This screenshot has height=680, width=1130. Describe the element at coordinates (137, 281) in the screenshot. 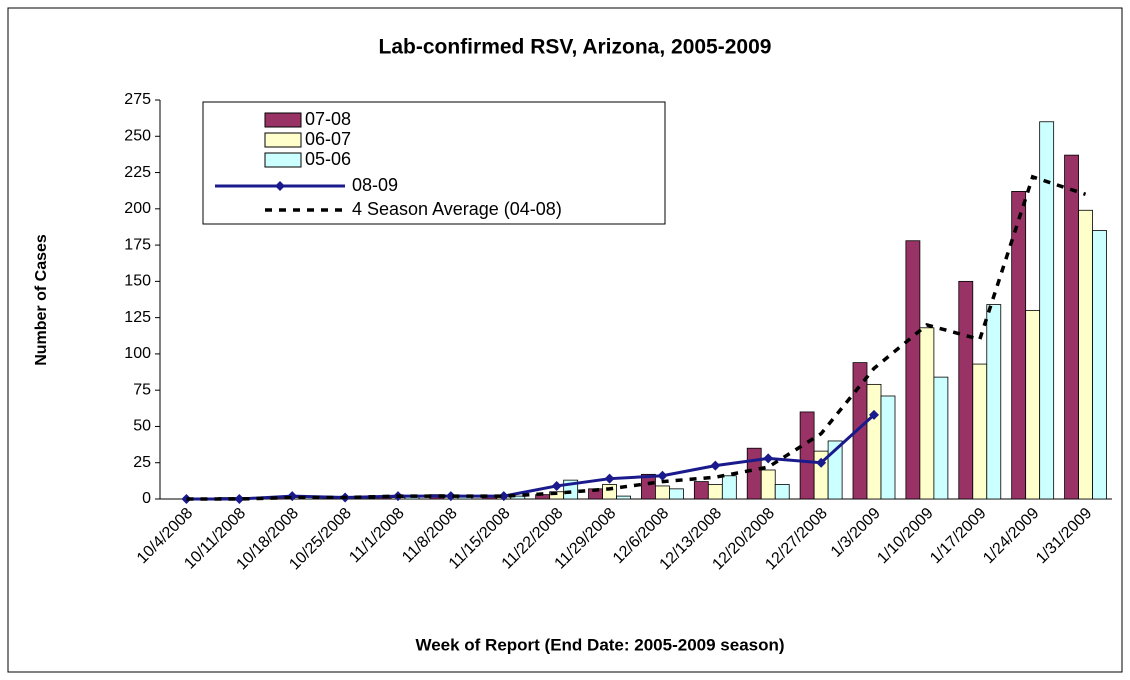

I see `y-tick-label: 150` at that location.